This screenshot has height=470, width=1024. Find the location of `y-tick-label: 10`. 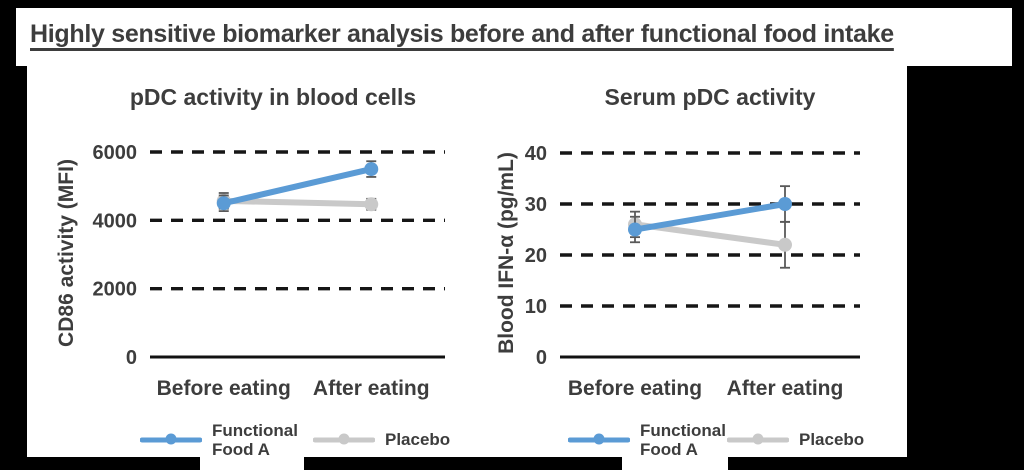

y-tick-label: 10 is located at coordinates (536, 307).